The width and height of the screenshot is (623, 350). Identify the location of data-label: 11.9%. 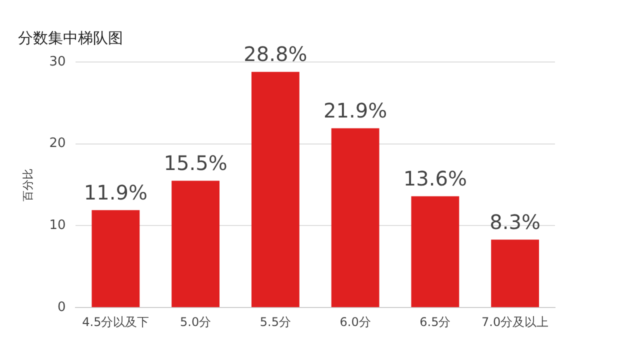
(116, 192).